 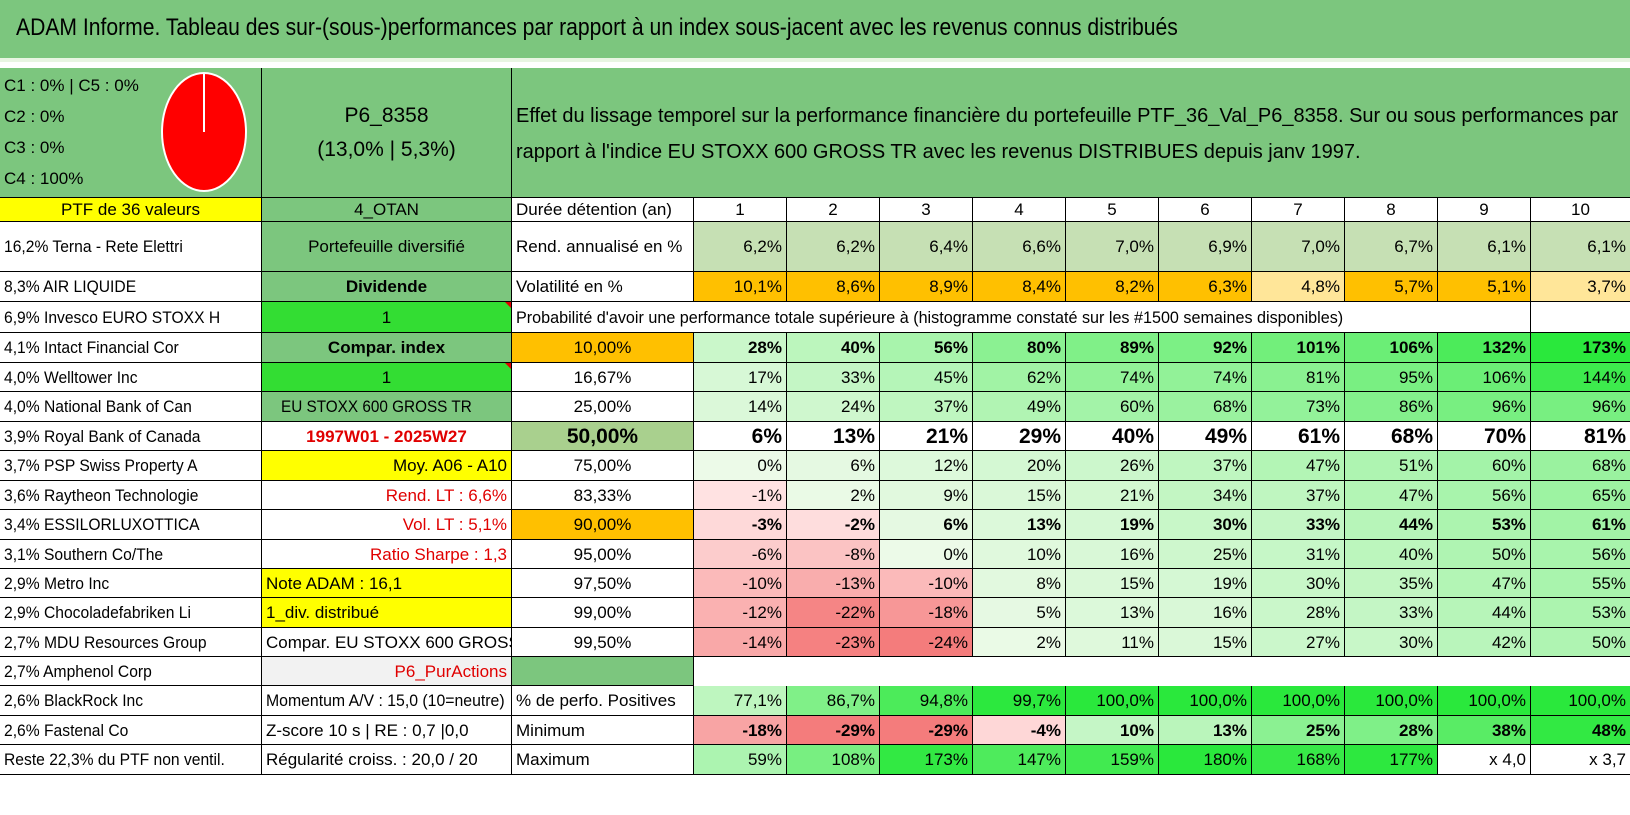 What do you see at coordinates (603, 407) in the screenshot?
I see `quantile-label: 25,00%` at bounding box center [603, 407].